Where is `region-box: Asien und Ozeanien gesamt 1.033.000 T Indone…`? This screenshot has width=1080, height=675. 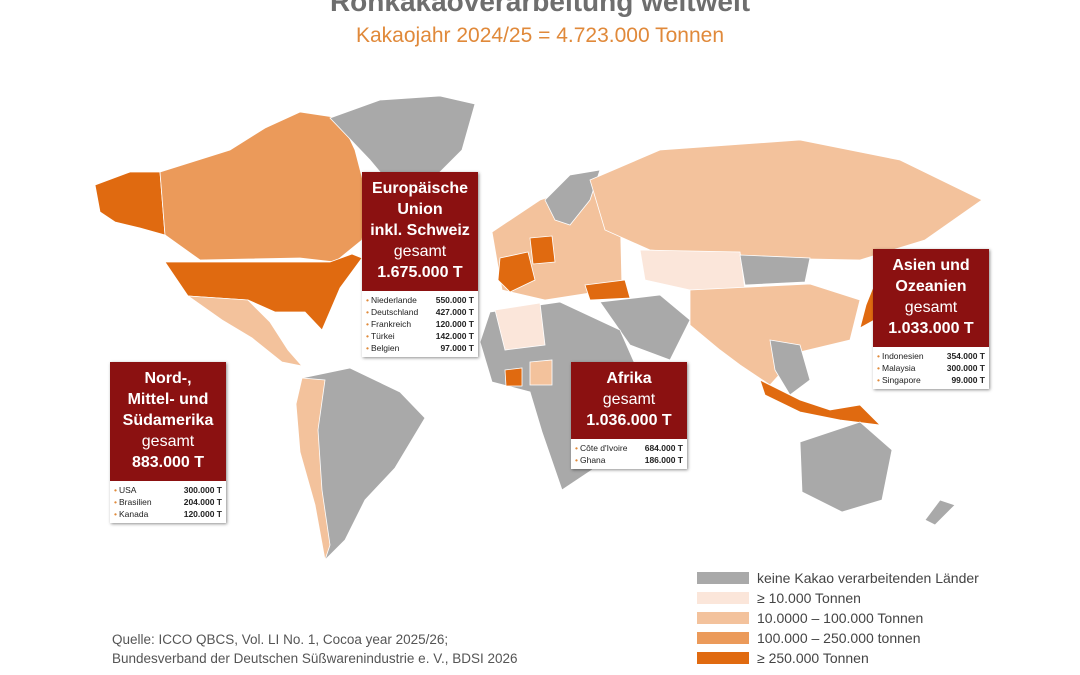 region-box: Asien und Ozeanien gesamt 1.033.000 T Indone… is located at coordinates (931, 319).